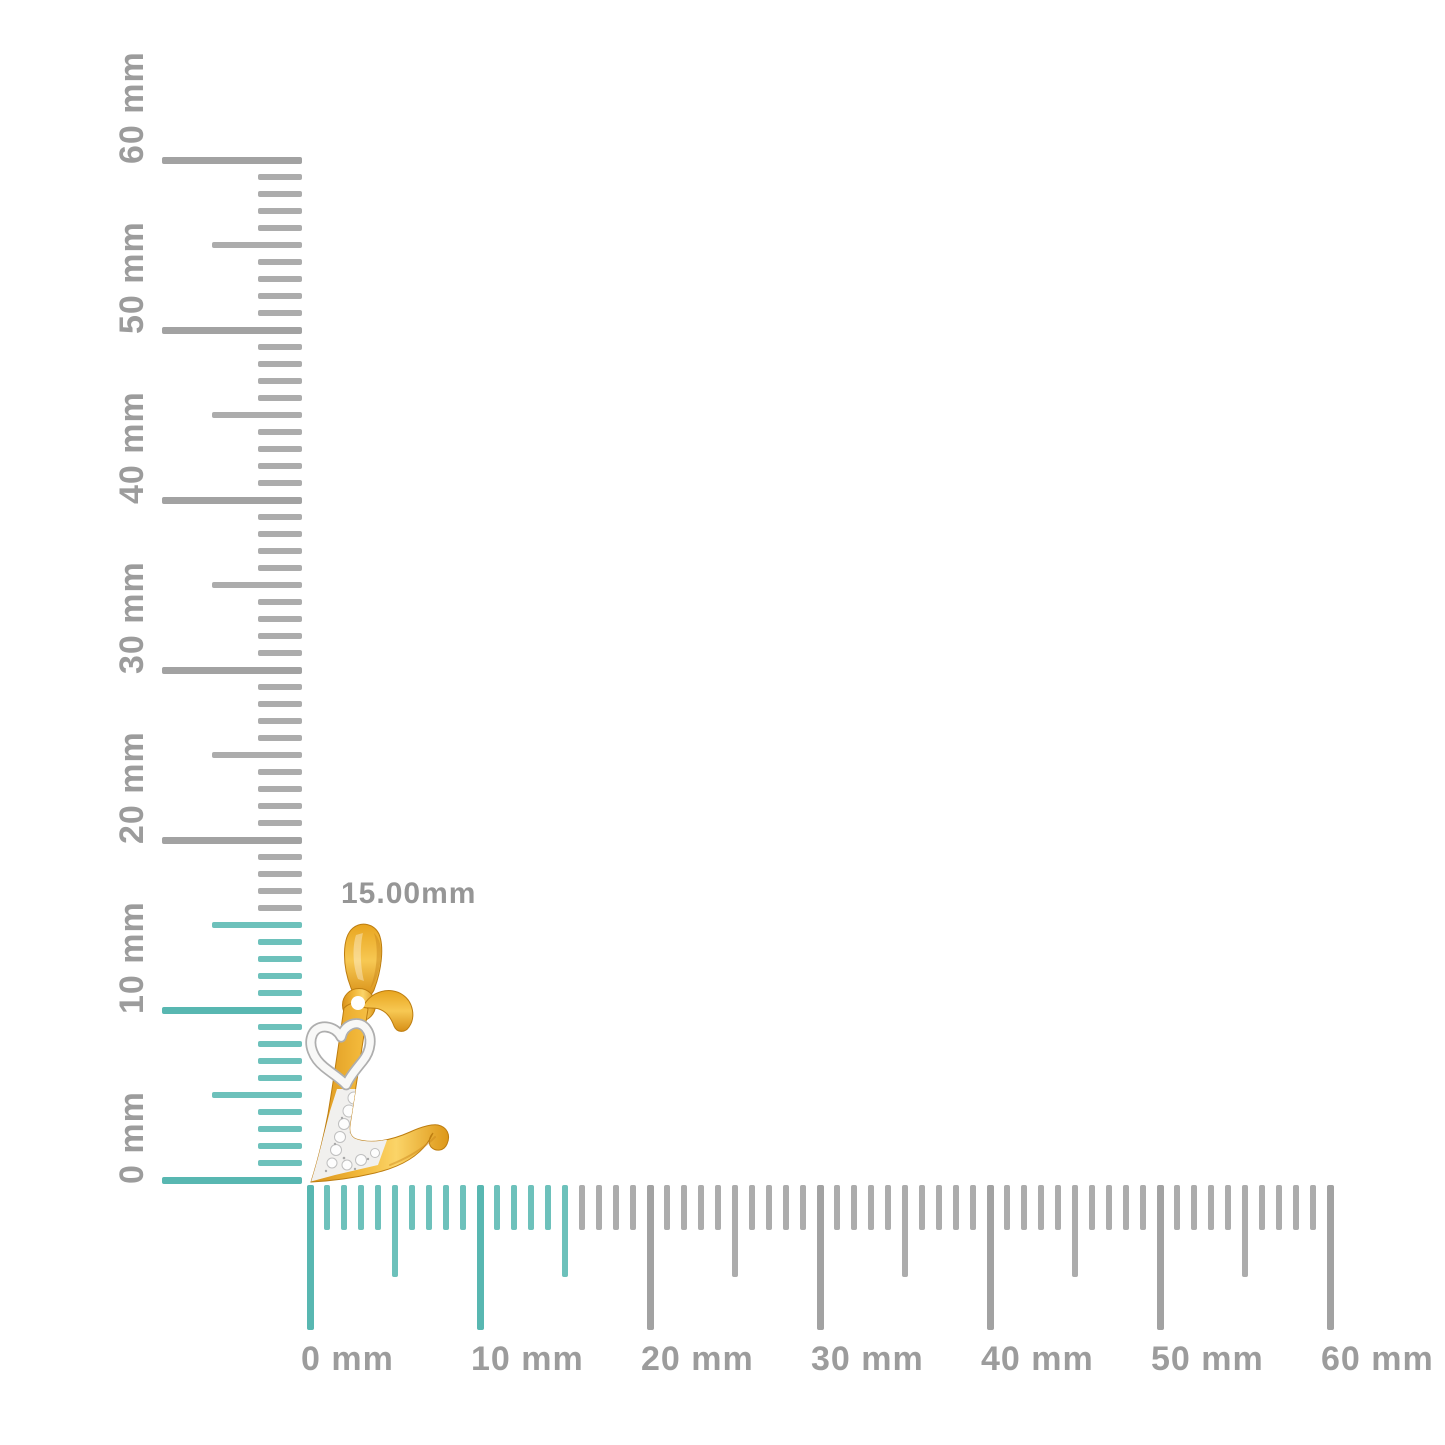  Describe the element at coordinates (1377, 1359) in the screenshot. I see `horizontal-ruler-label: 60 mm` at that location.